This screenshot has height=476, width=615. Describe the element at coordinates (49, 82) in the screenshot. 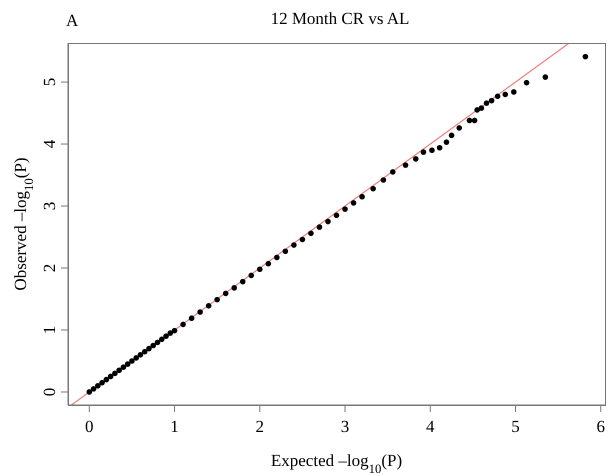

I see `y-tick-label: 5` at that location.